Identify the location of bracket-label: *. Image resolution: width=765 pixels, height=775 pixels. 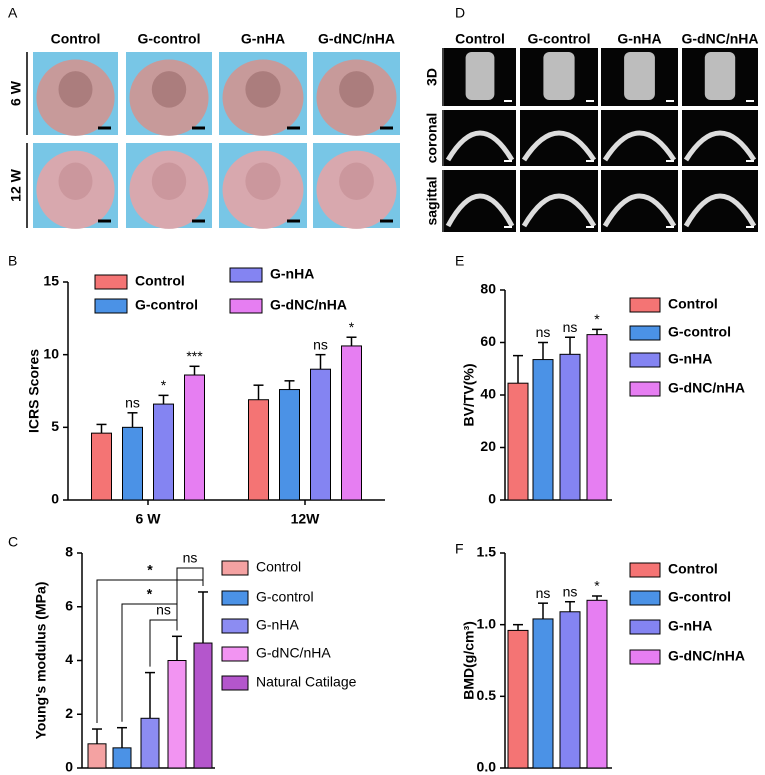
(150, 570).